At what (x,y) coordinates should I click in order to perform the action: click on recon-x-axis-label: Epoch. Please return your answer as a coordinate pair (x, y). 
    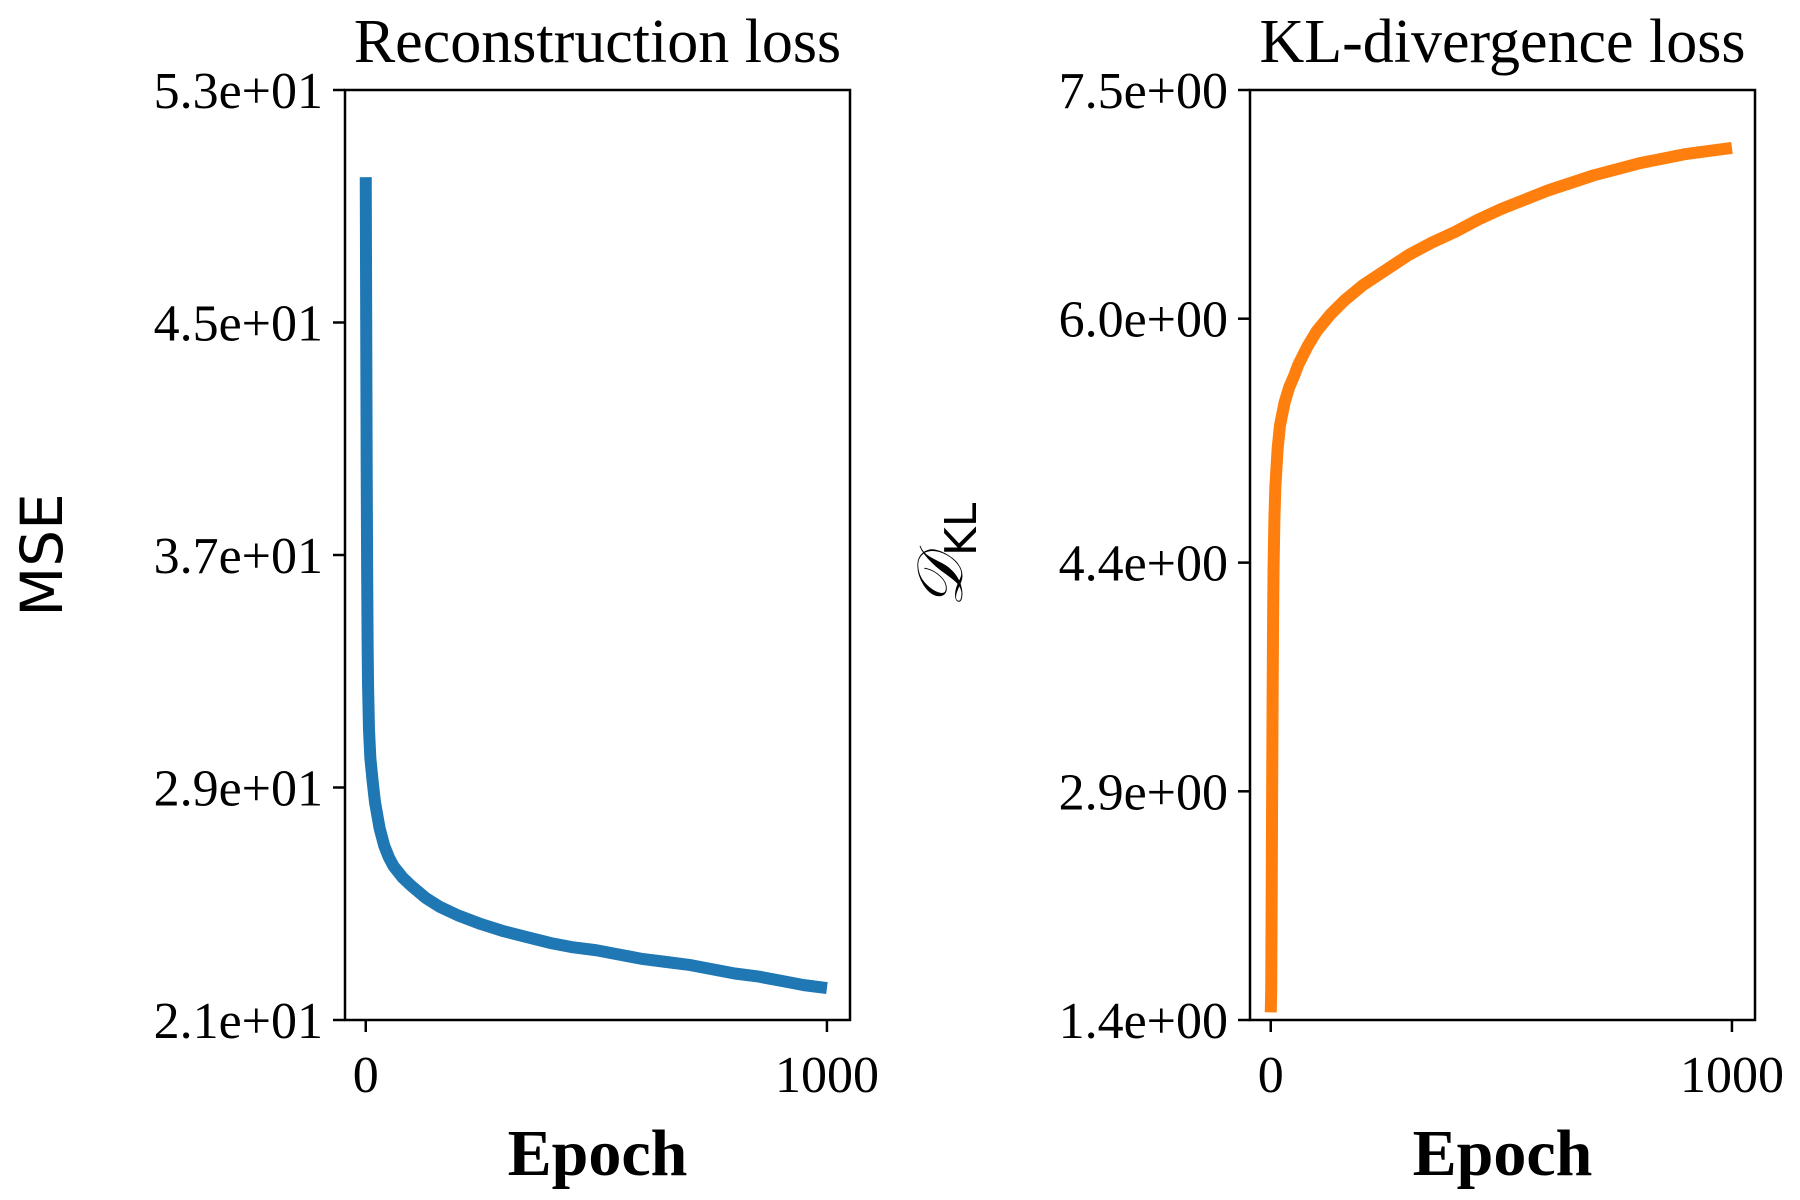
    Looking at the image, I should click on (598, 1153).